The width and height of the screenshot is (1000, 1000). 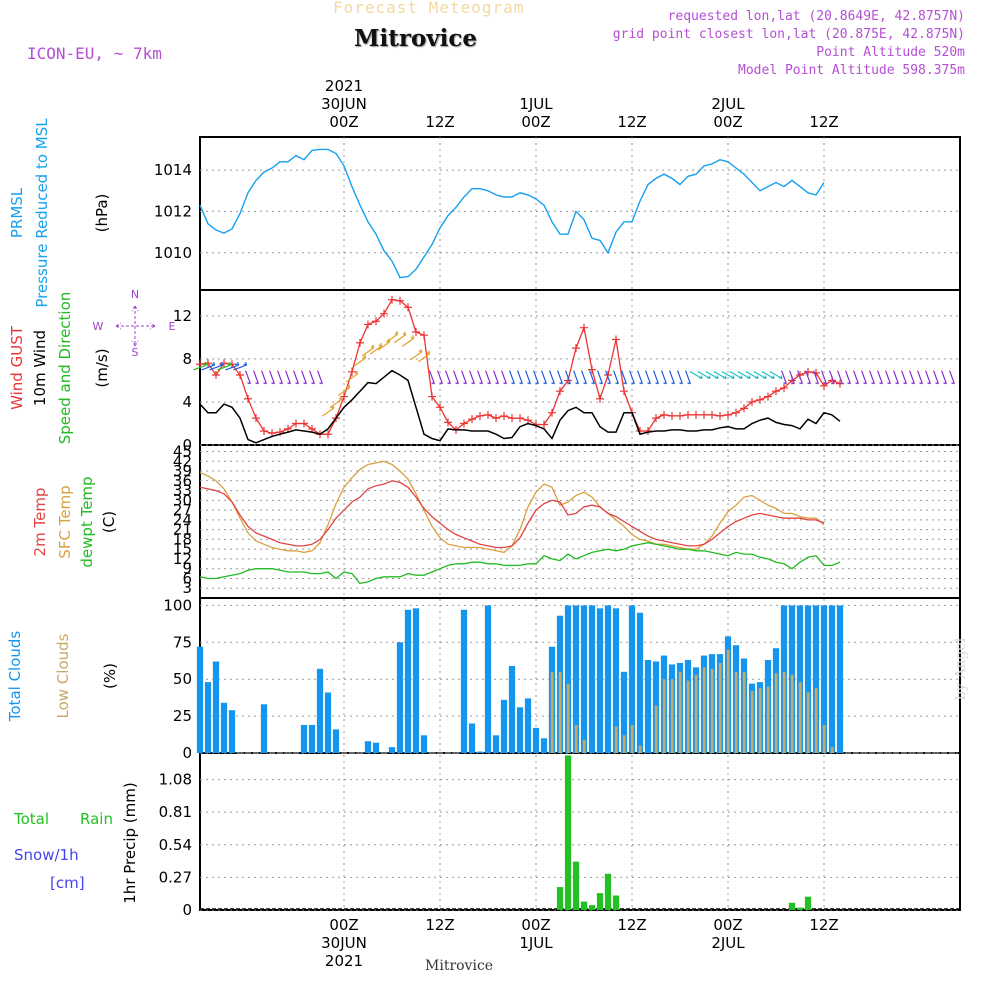 I want to click on panel-frame, so click(x=580, y=367).